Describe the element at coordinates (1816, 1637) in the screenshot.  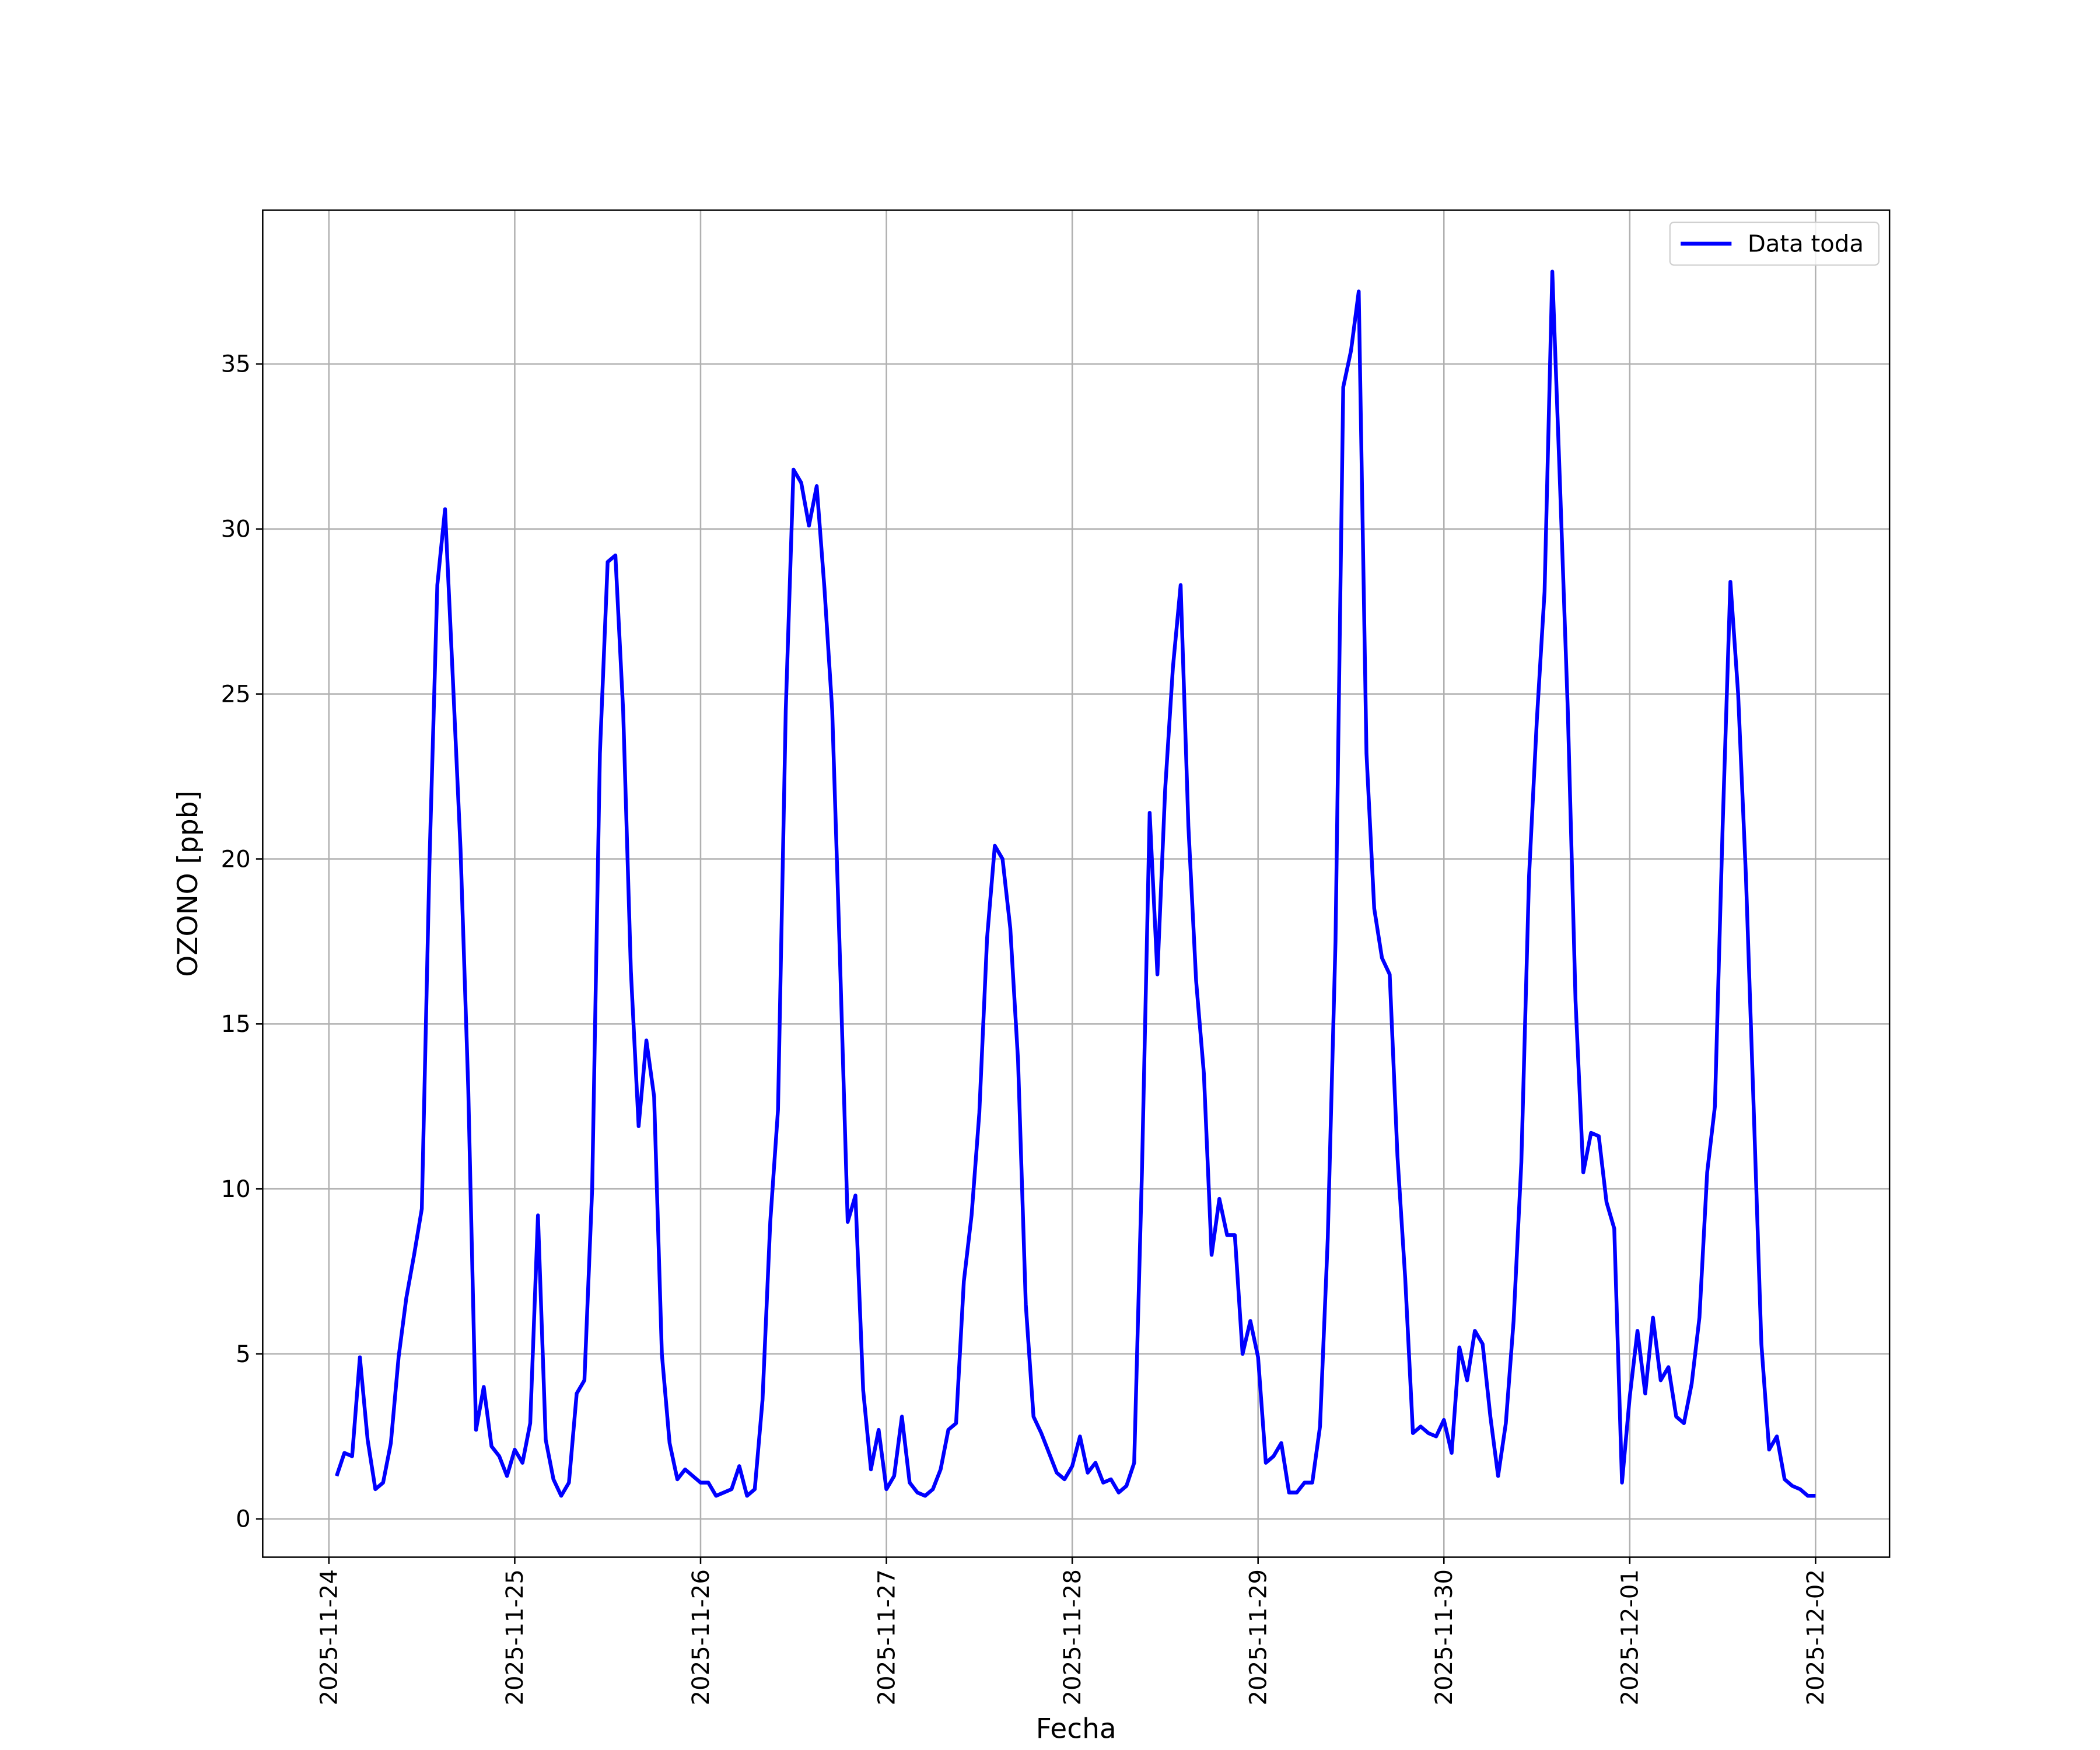
I see `x-tick-label: 2025-12-02` at that location.